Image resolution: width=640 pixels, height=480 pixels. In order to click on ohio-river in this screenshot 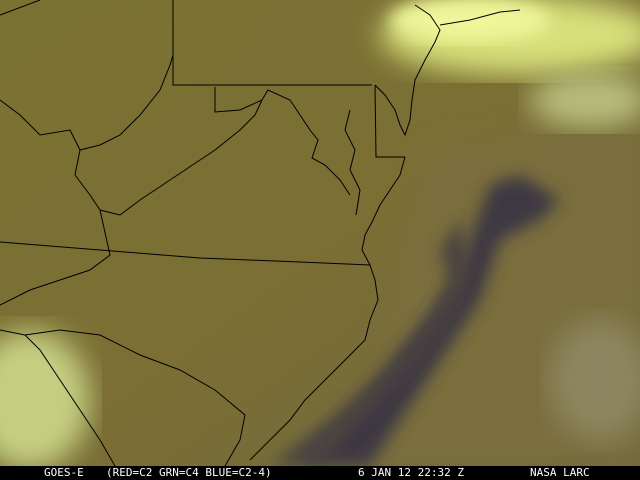, I will do `click(87, 102)`.